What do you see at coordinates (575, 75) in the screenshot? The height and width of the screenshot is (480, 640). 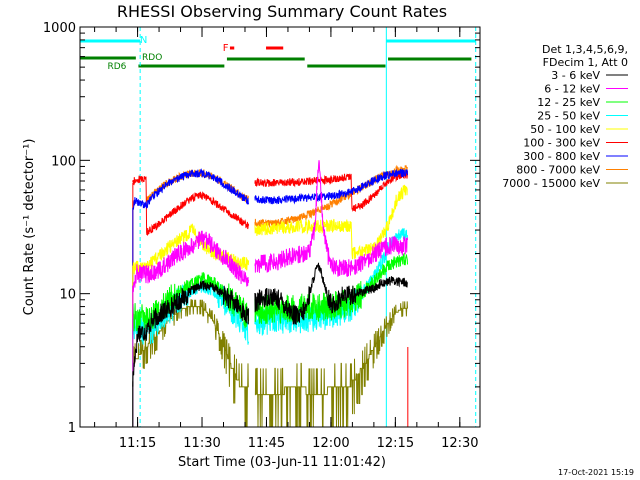 I see `legend-label-0: 3 - 6 keV` at bounding box center [575, 75].